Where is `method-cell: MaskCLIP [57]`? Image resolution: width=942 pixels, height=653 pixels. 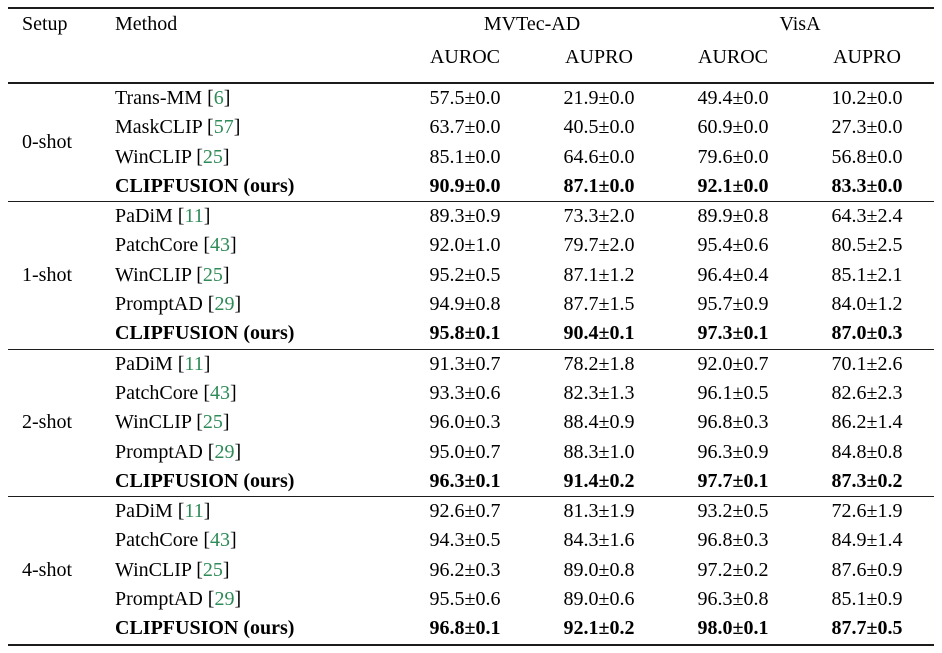 method-cell: MaskCLIP [57] is located at coordinates (178, 127).